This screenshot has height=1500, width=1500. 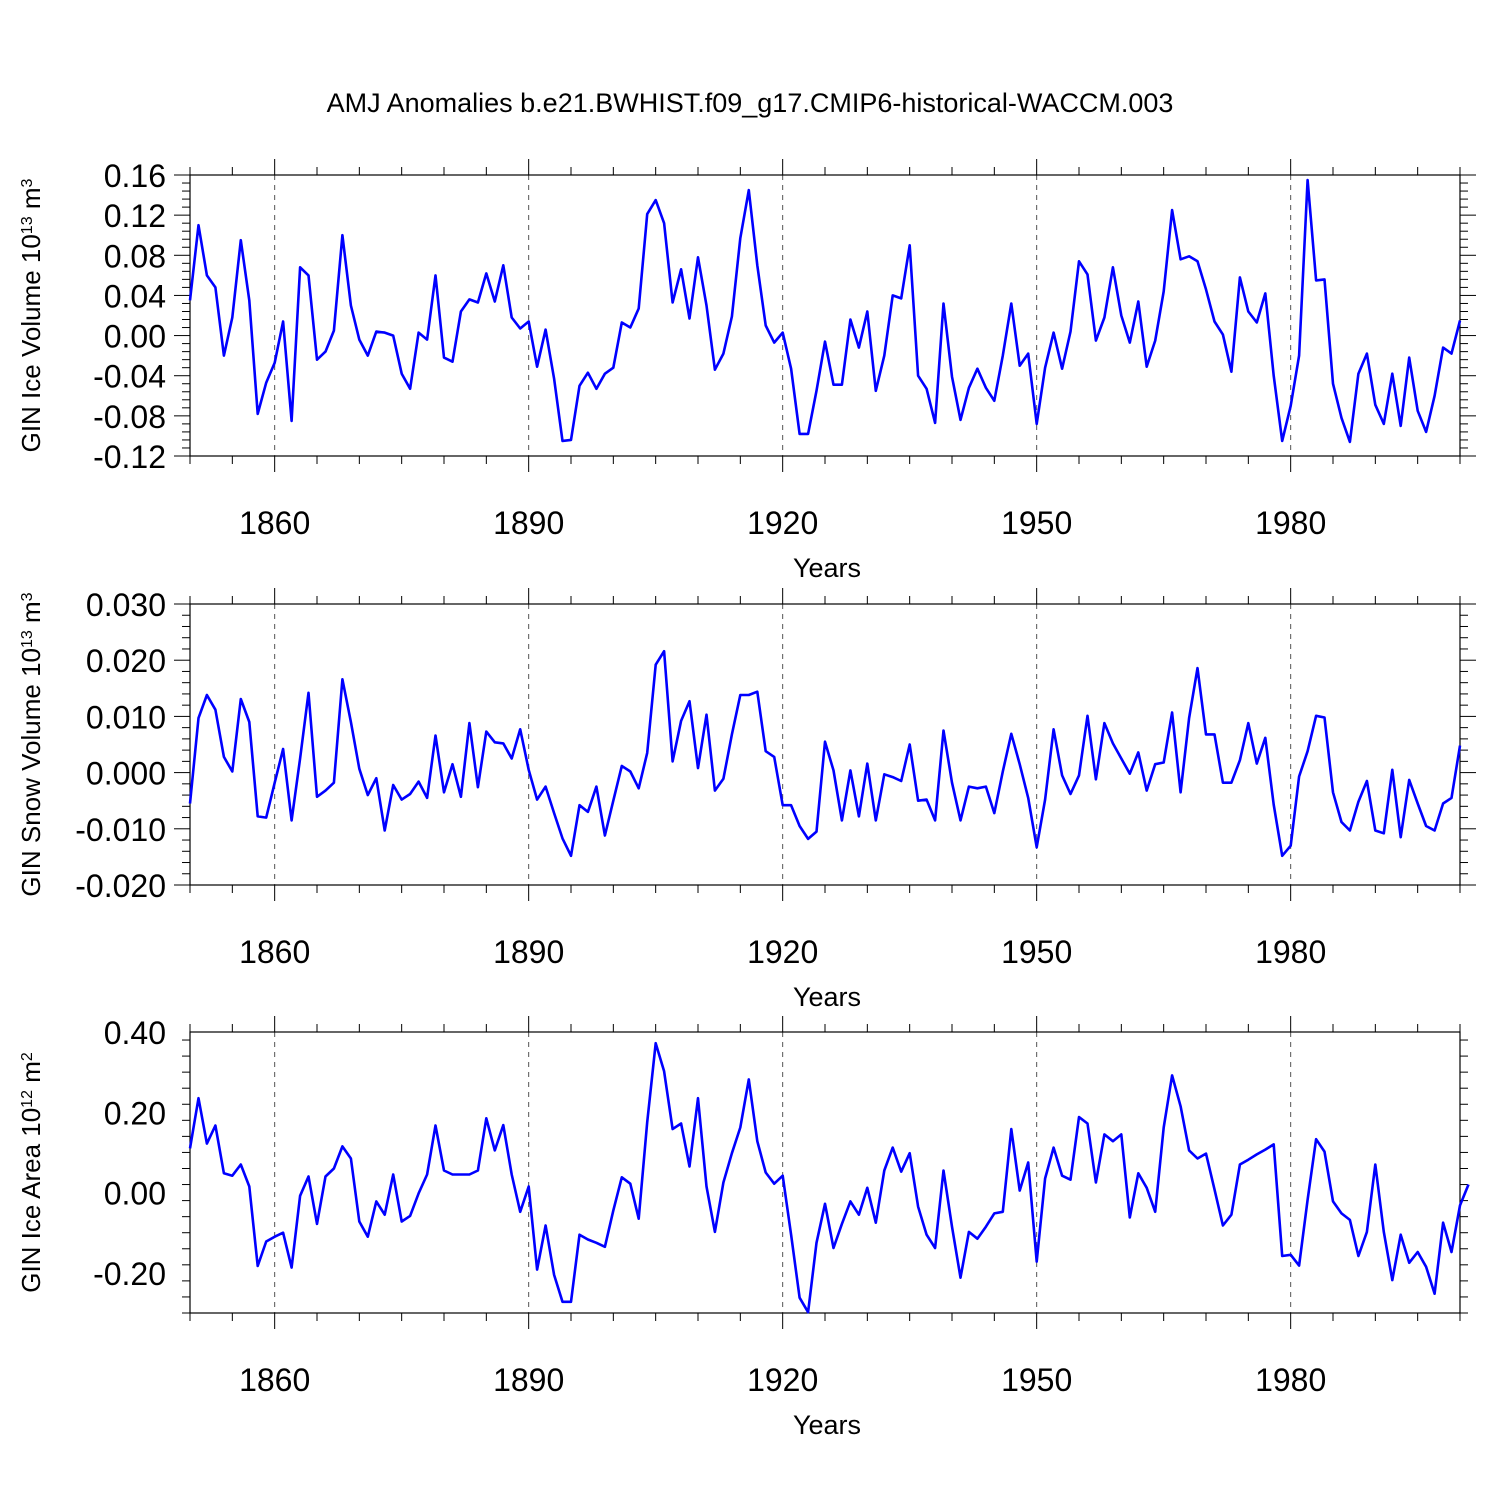 What do you see at coordinates (31, 772) in the screenshot?
I see `y-axis-label-ylabel: GIN Snow Volume 10` at bounding box center [31, 772].